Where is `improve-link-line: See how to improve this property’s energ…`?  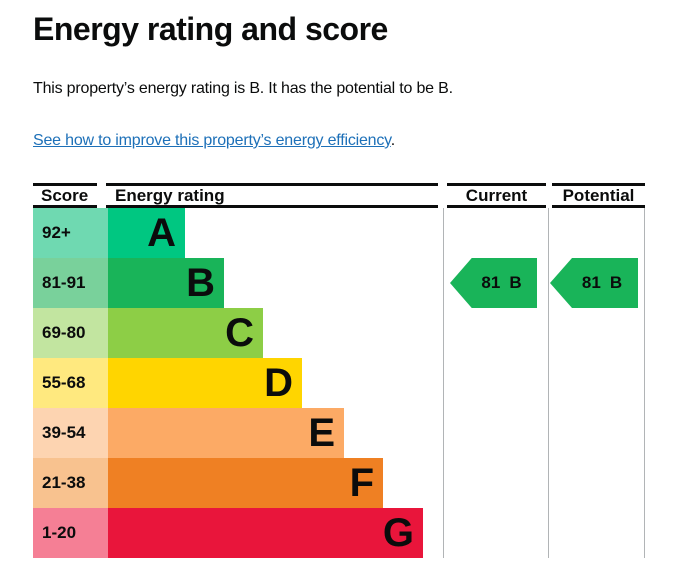
improve-link-line: See how to improve this property’s energ… is located at coordinates (345, 141).